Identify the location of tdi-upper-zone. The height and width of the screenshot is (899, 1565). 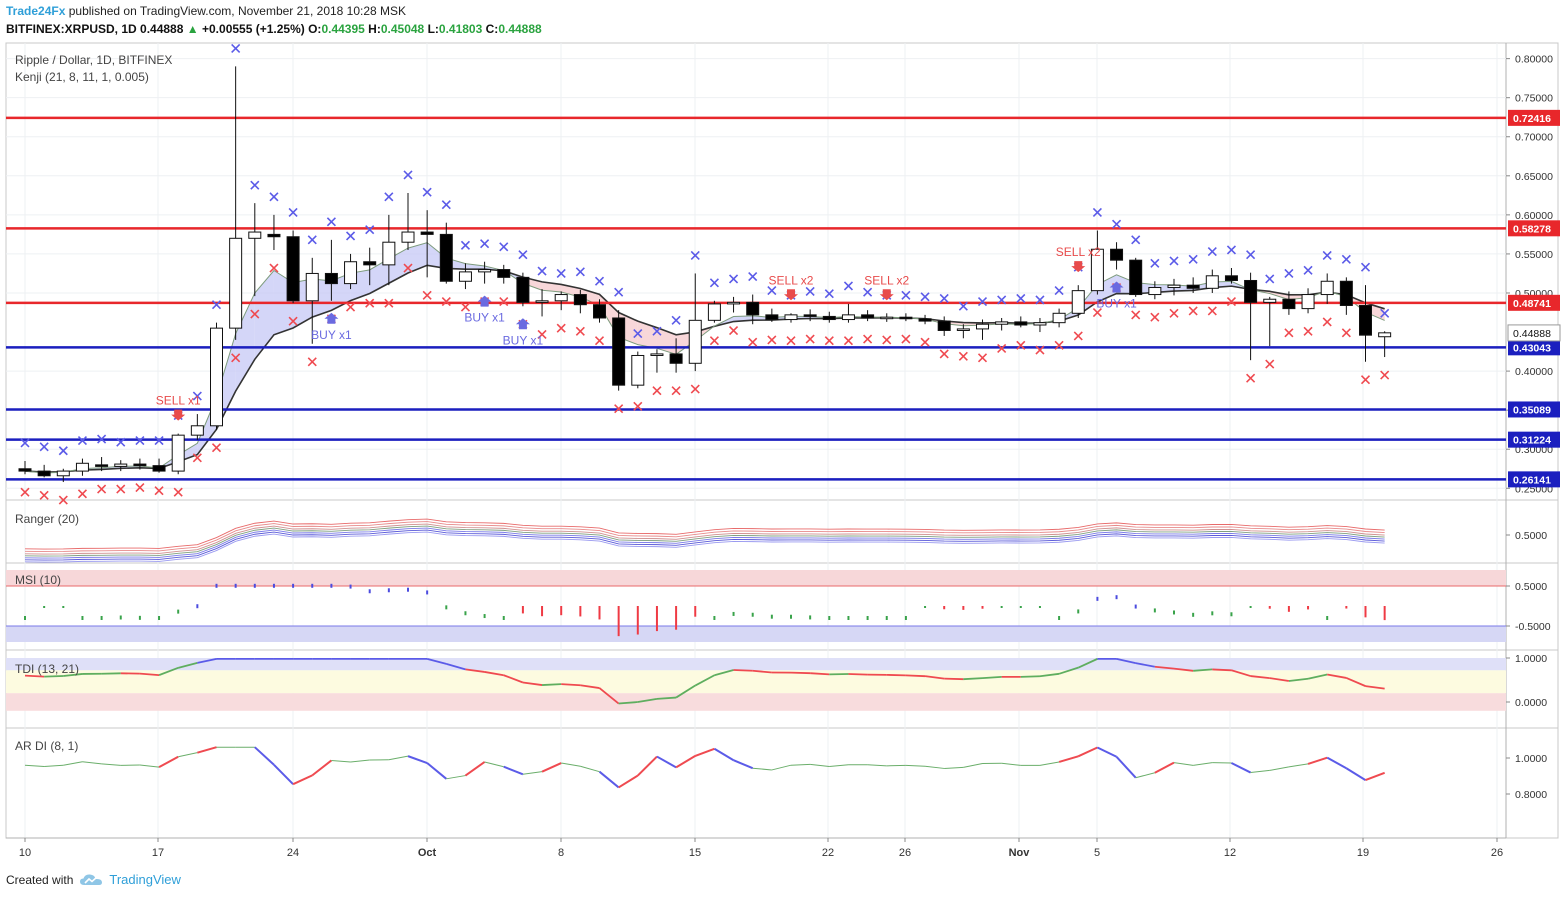
(756, 664).